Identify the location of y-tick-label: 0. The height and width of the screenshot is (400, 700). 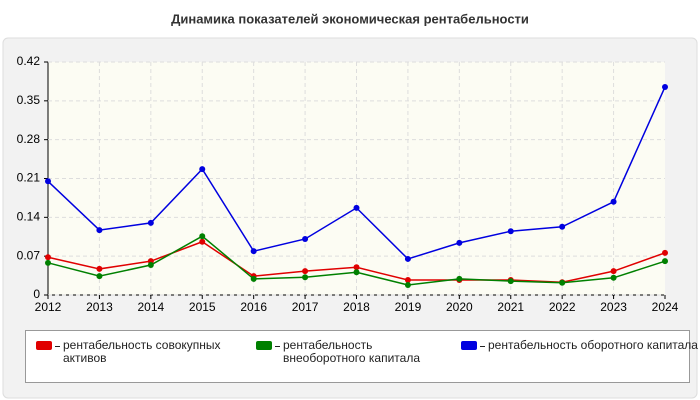
(36, 294).